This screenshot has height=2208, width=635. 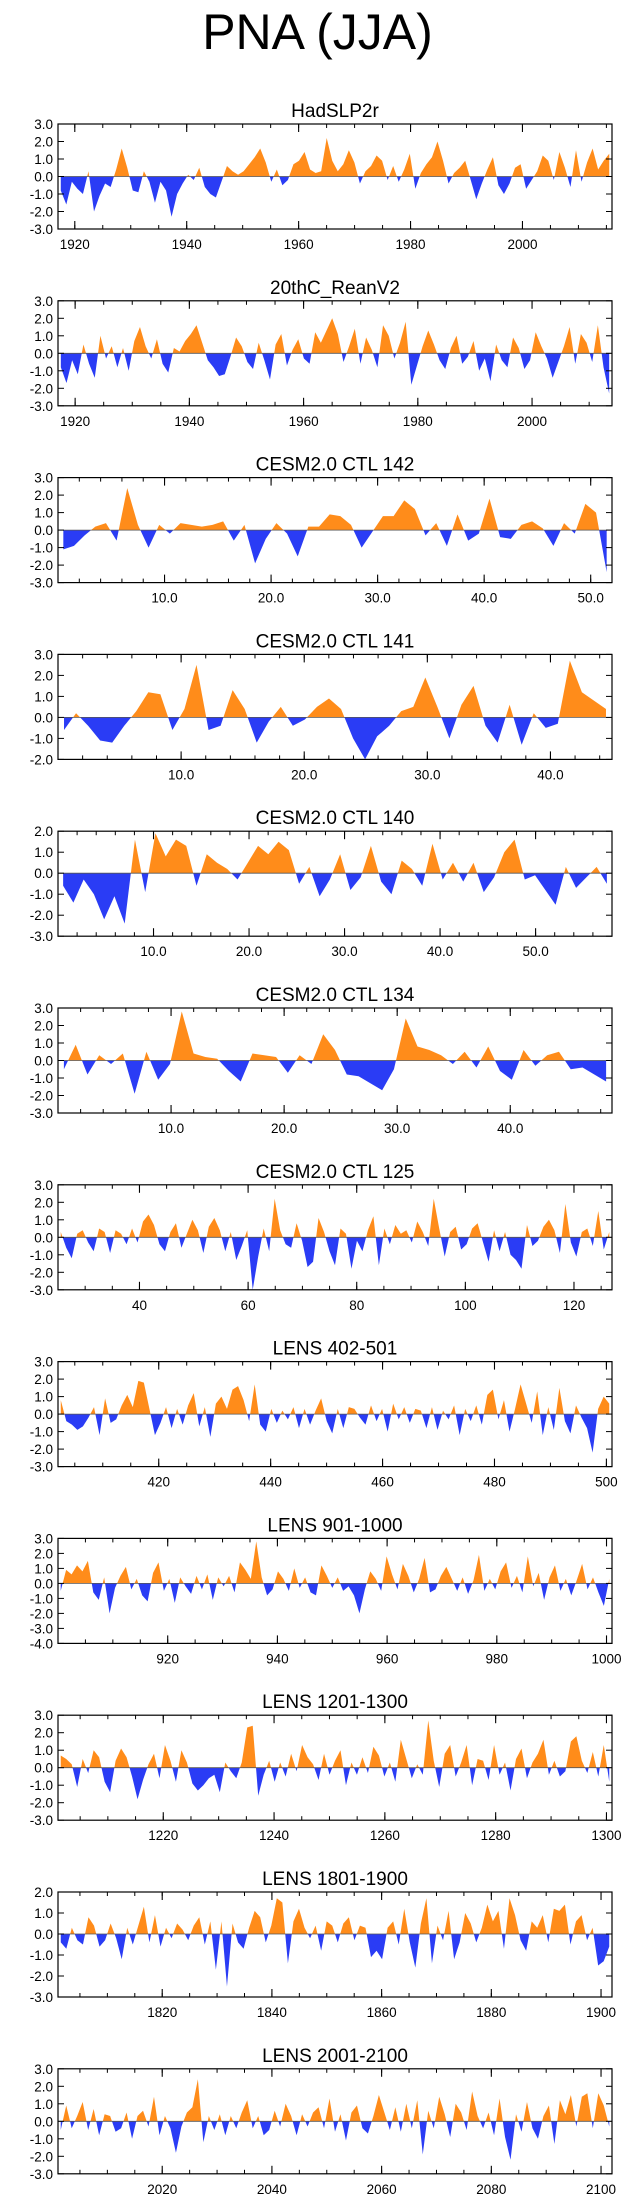 What do you see at coordinates (139, 1305) in the screenshot?
I see `x-tick-label: 40` at bounding box center [139, 1305].